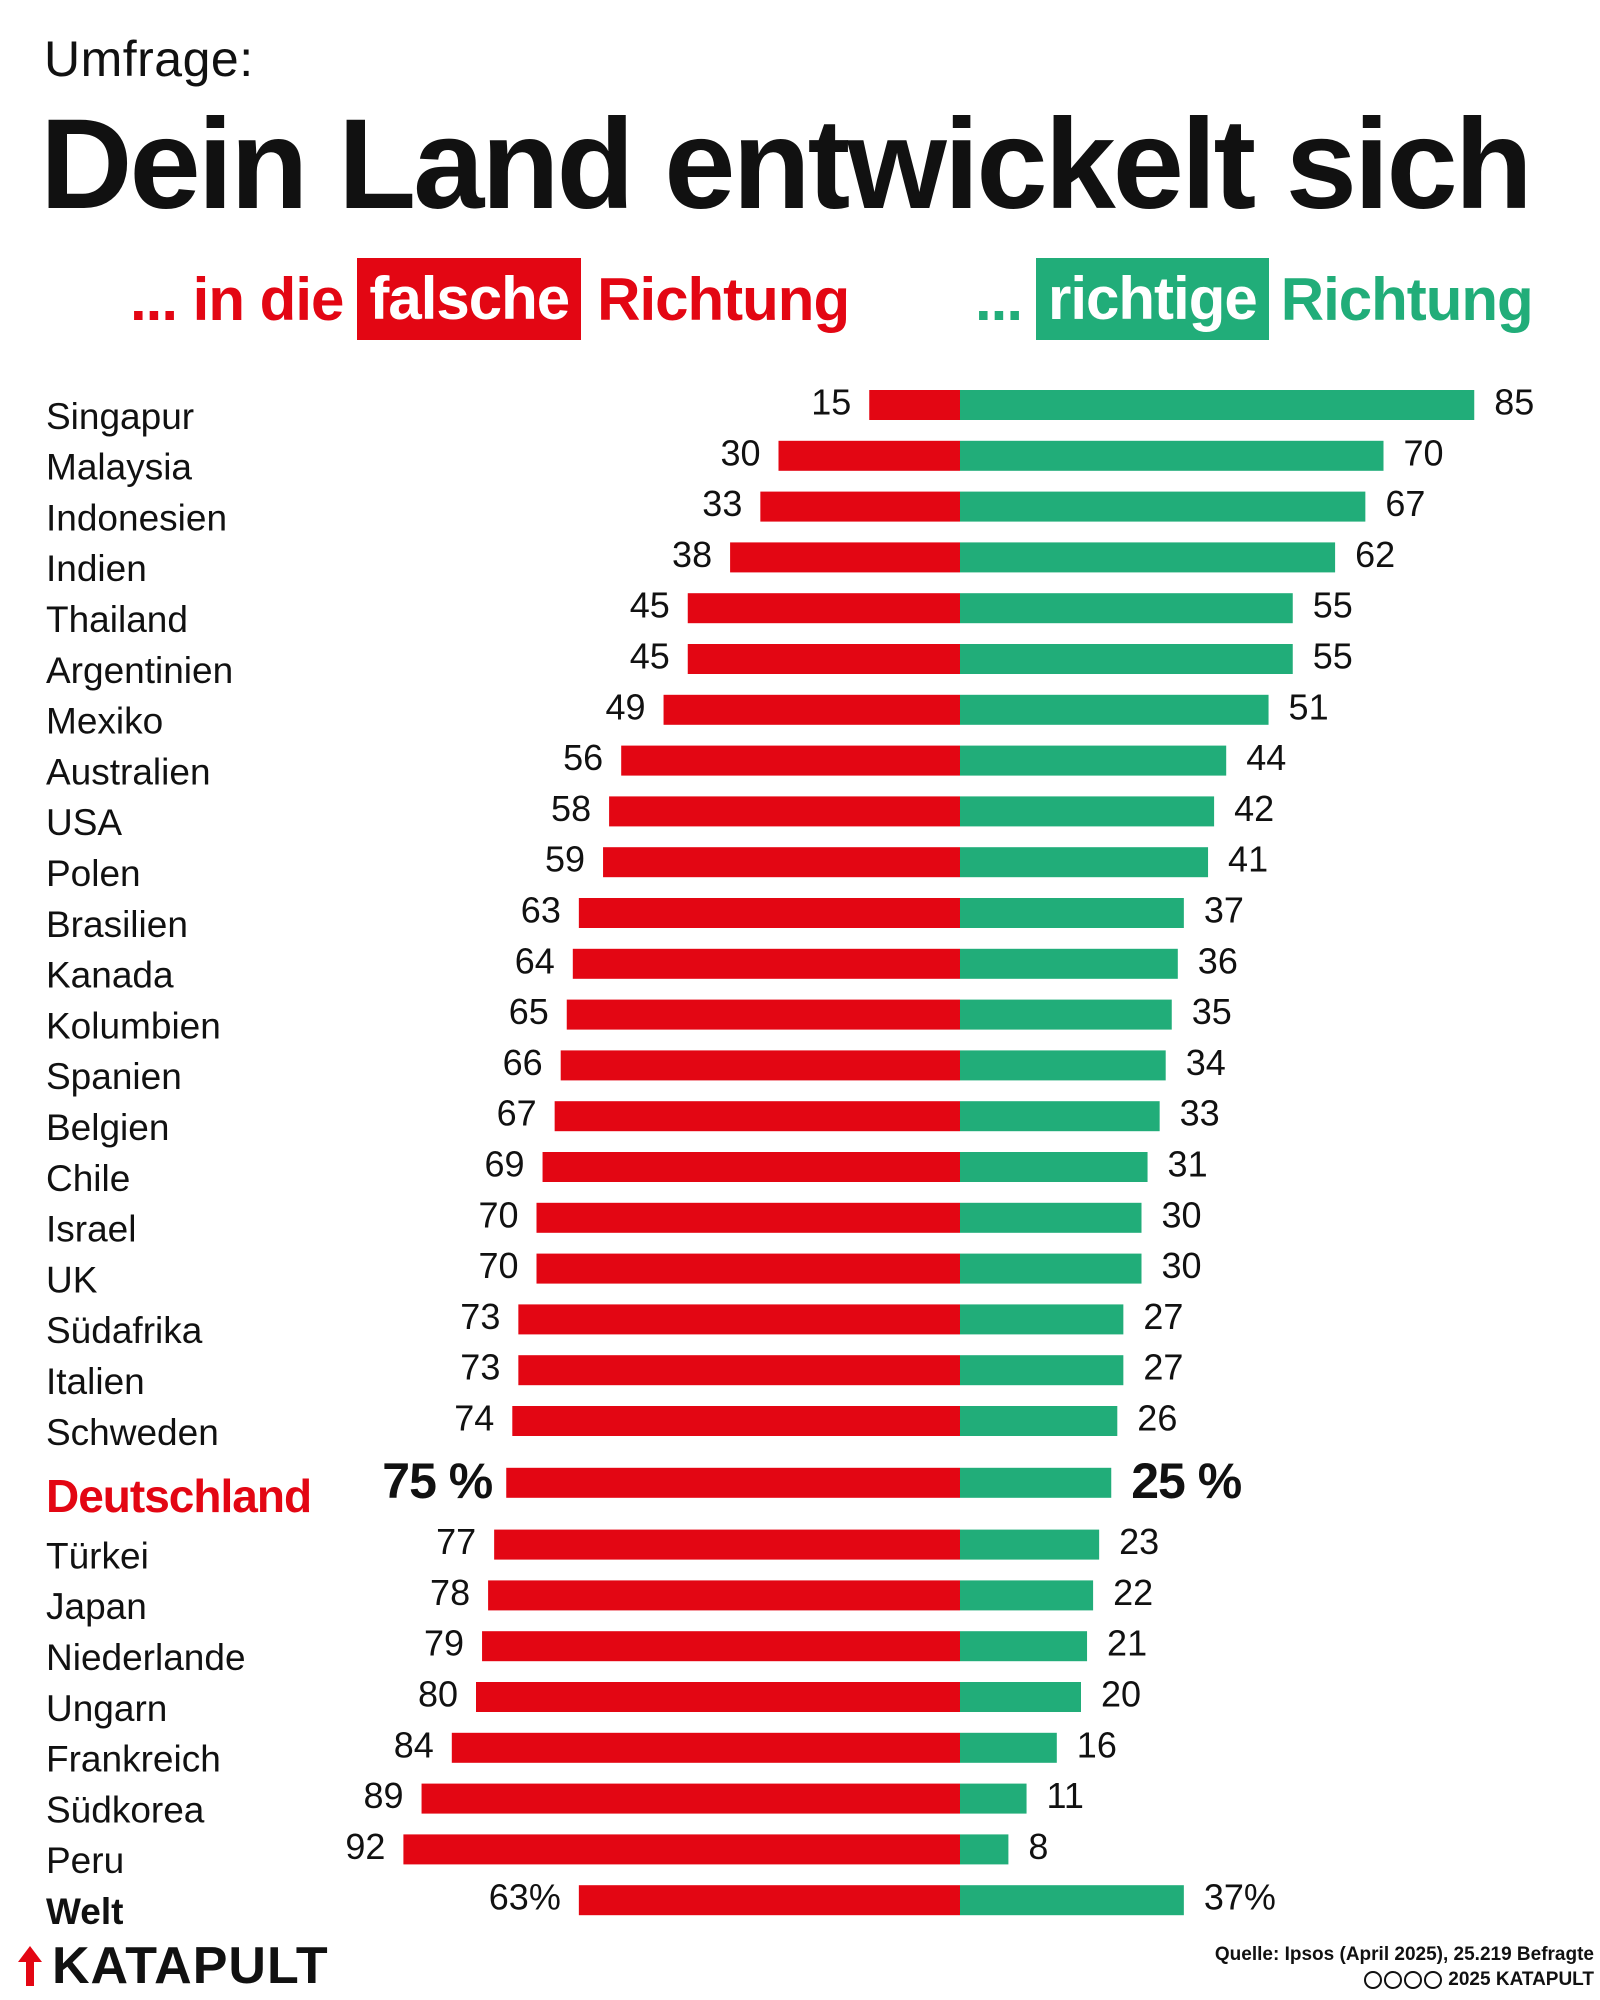 This screenshot has height=2000, width=1600. What do you see at coordinates (149, 59) in the screenshot?
I see `chart-kicker: Umfrage:` at bounding box center [149, 59].